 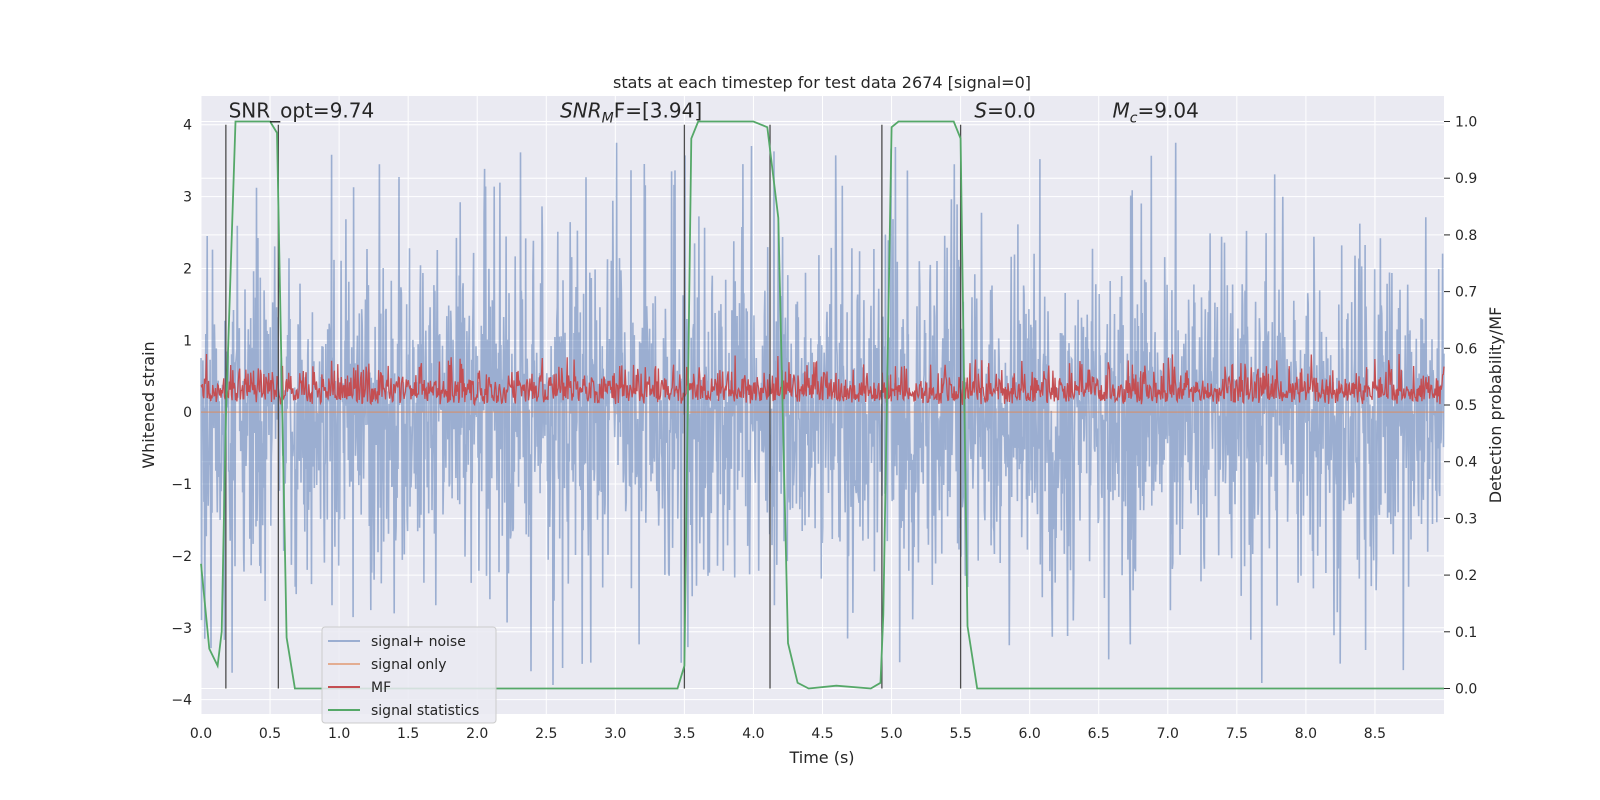 I want to click on x-tick-label: 4.5, so click(x=822, y=734).